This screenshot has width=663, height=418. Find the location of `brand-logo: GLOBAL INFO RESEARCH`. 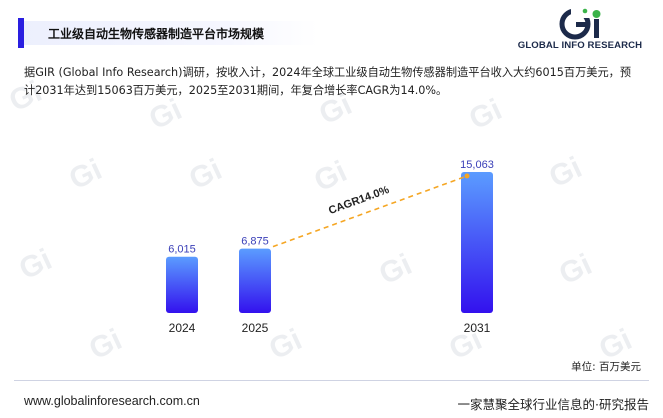

brand-logo: GLOBAL INFO RESEARCH is located at coordinates (580, 31).